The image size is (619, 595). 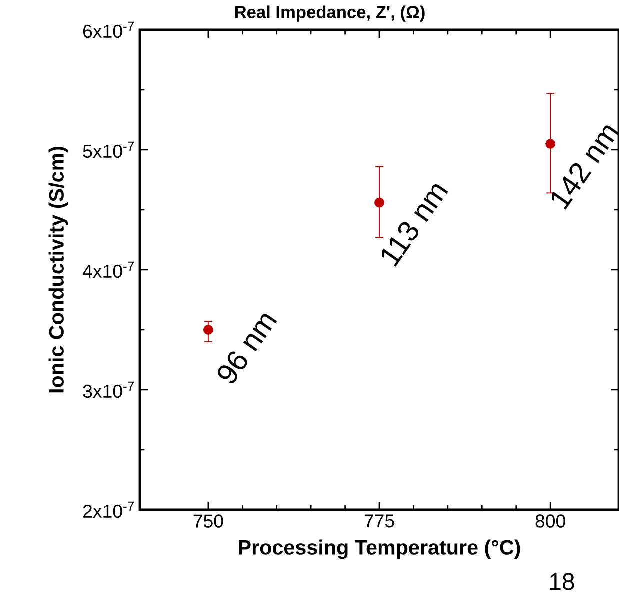 What do you see at coordinates (379, 550) in the screenshot?
I see `x-axis-title: Processing Temperature (°C)` at bounding box center [379, 550].